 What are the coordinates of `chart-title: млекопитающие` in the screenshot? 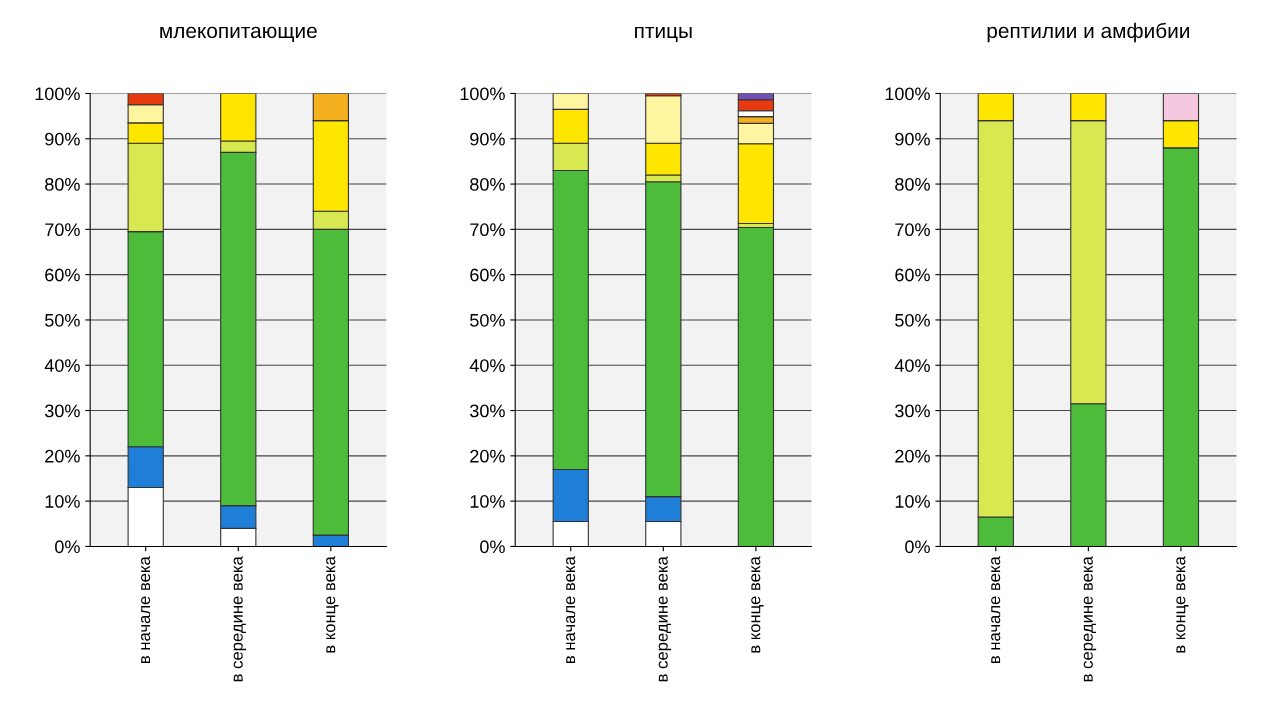 It's located at (238, 34).